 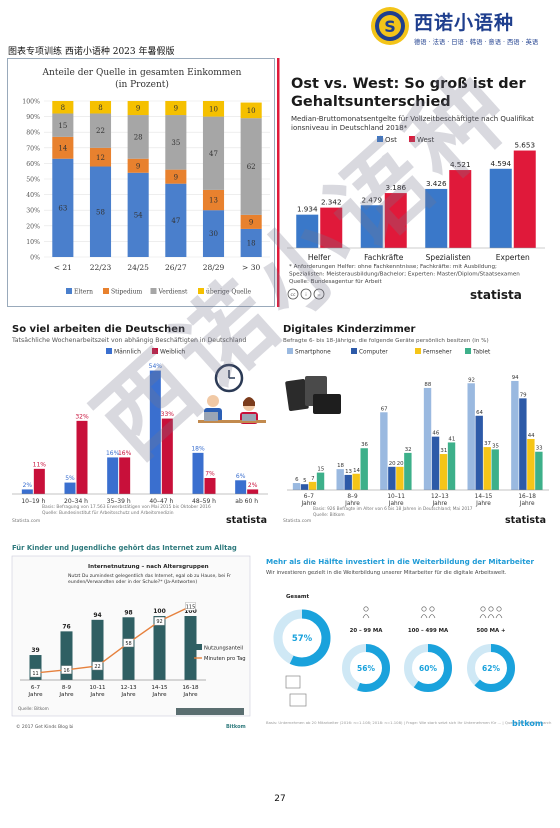 I want to click on y-tick-label: 30%, so click(x=33, y=211).